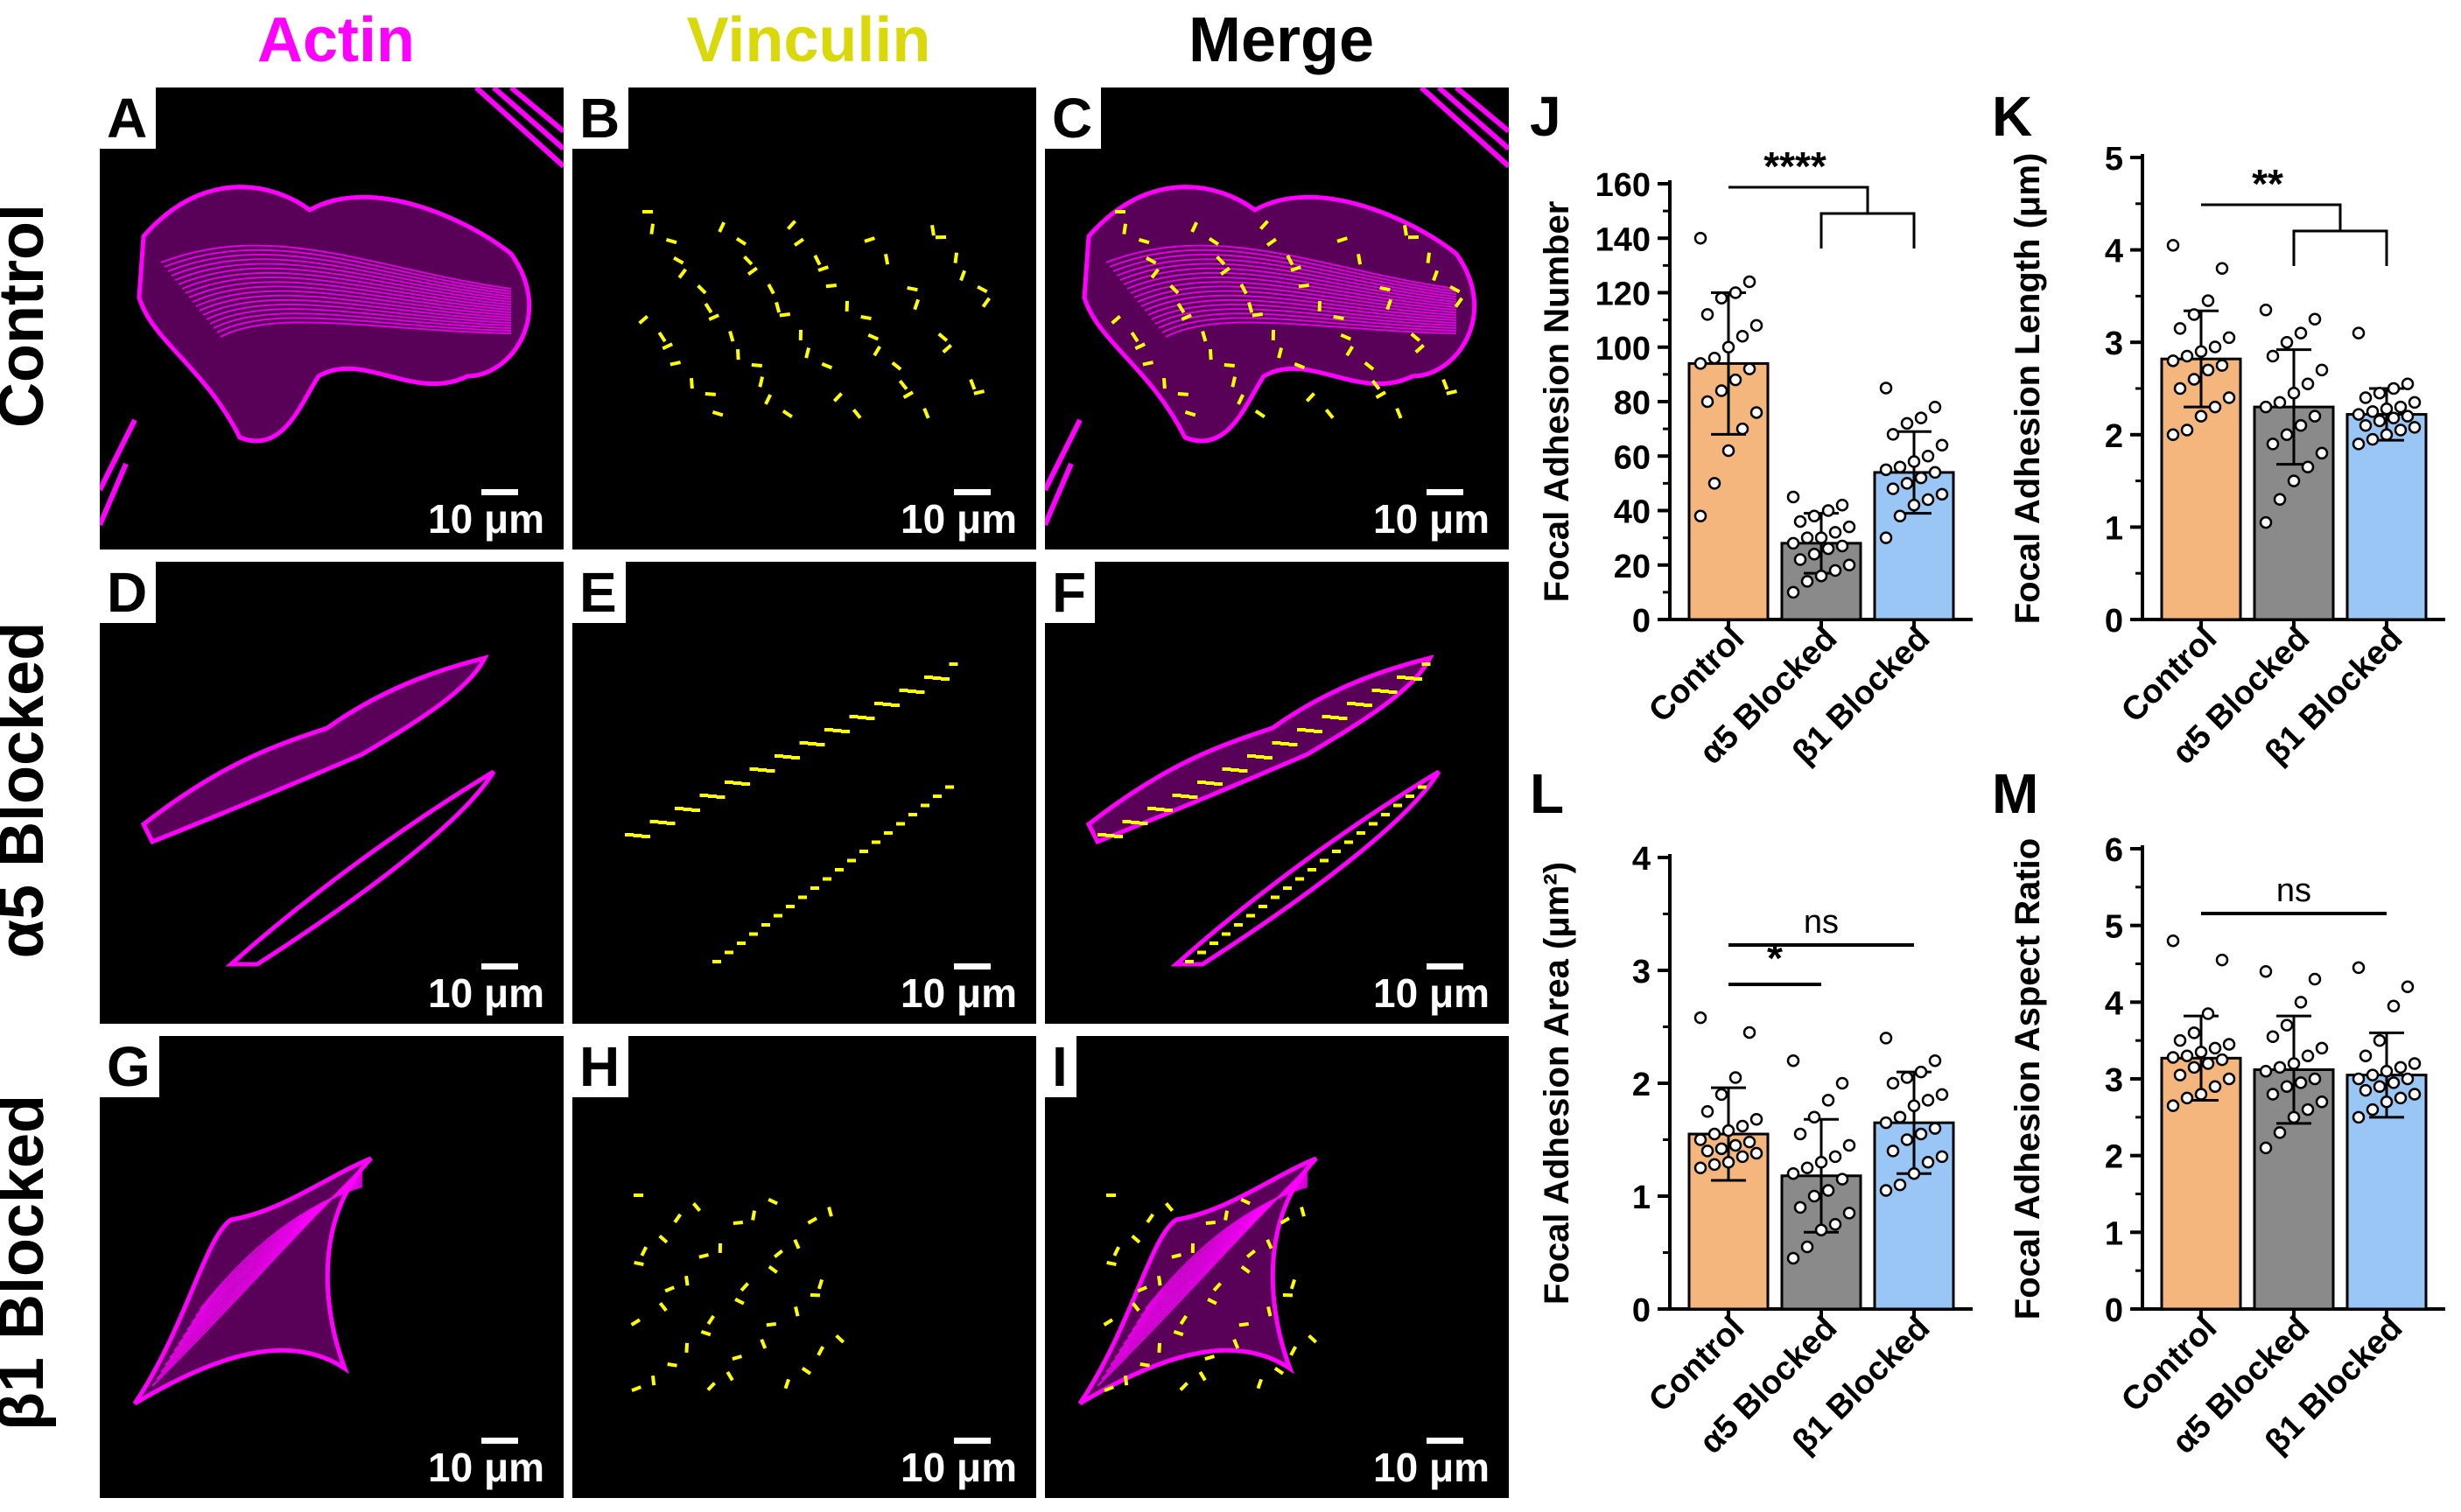  Describe the element at coordinates (2012, 116) in the screenshot. I see `chart-label-k: K` at that location.